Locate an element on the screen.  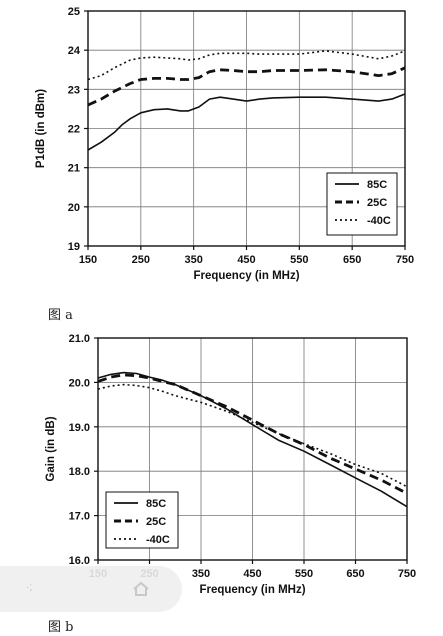
y-tick-label: 25 is located at coordinates (74, 12).